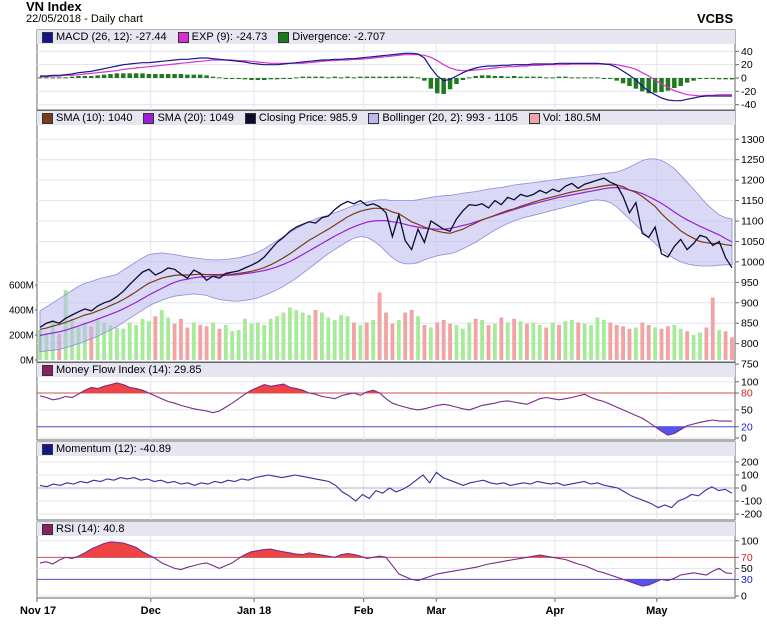  What do you see at coordinates (195, 118) in the screenshot?
I see `legend-label: SMA (20): 1049` at bounding box center [195, 118].